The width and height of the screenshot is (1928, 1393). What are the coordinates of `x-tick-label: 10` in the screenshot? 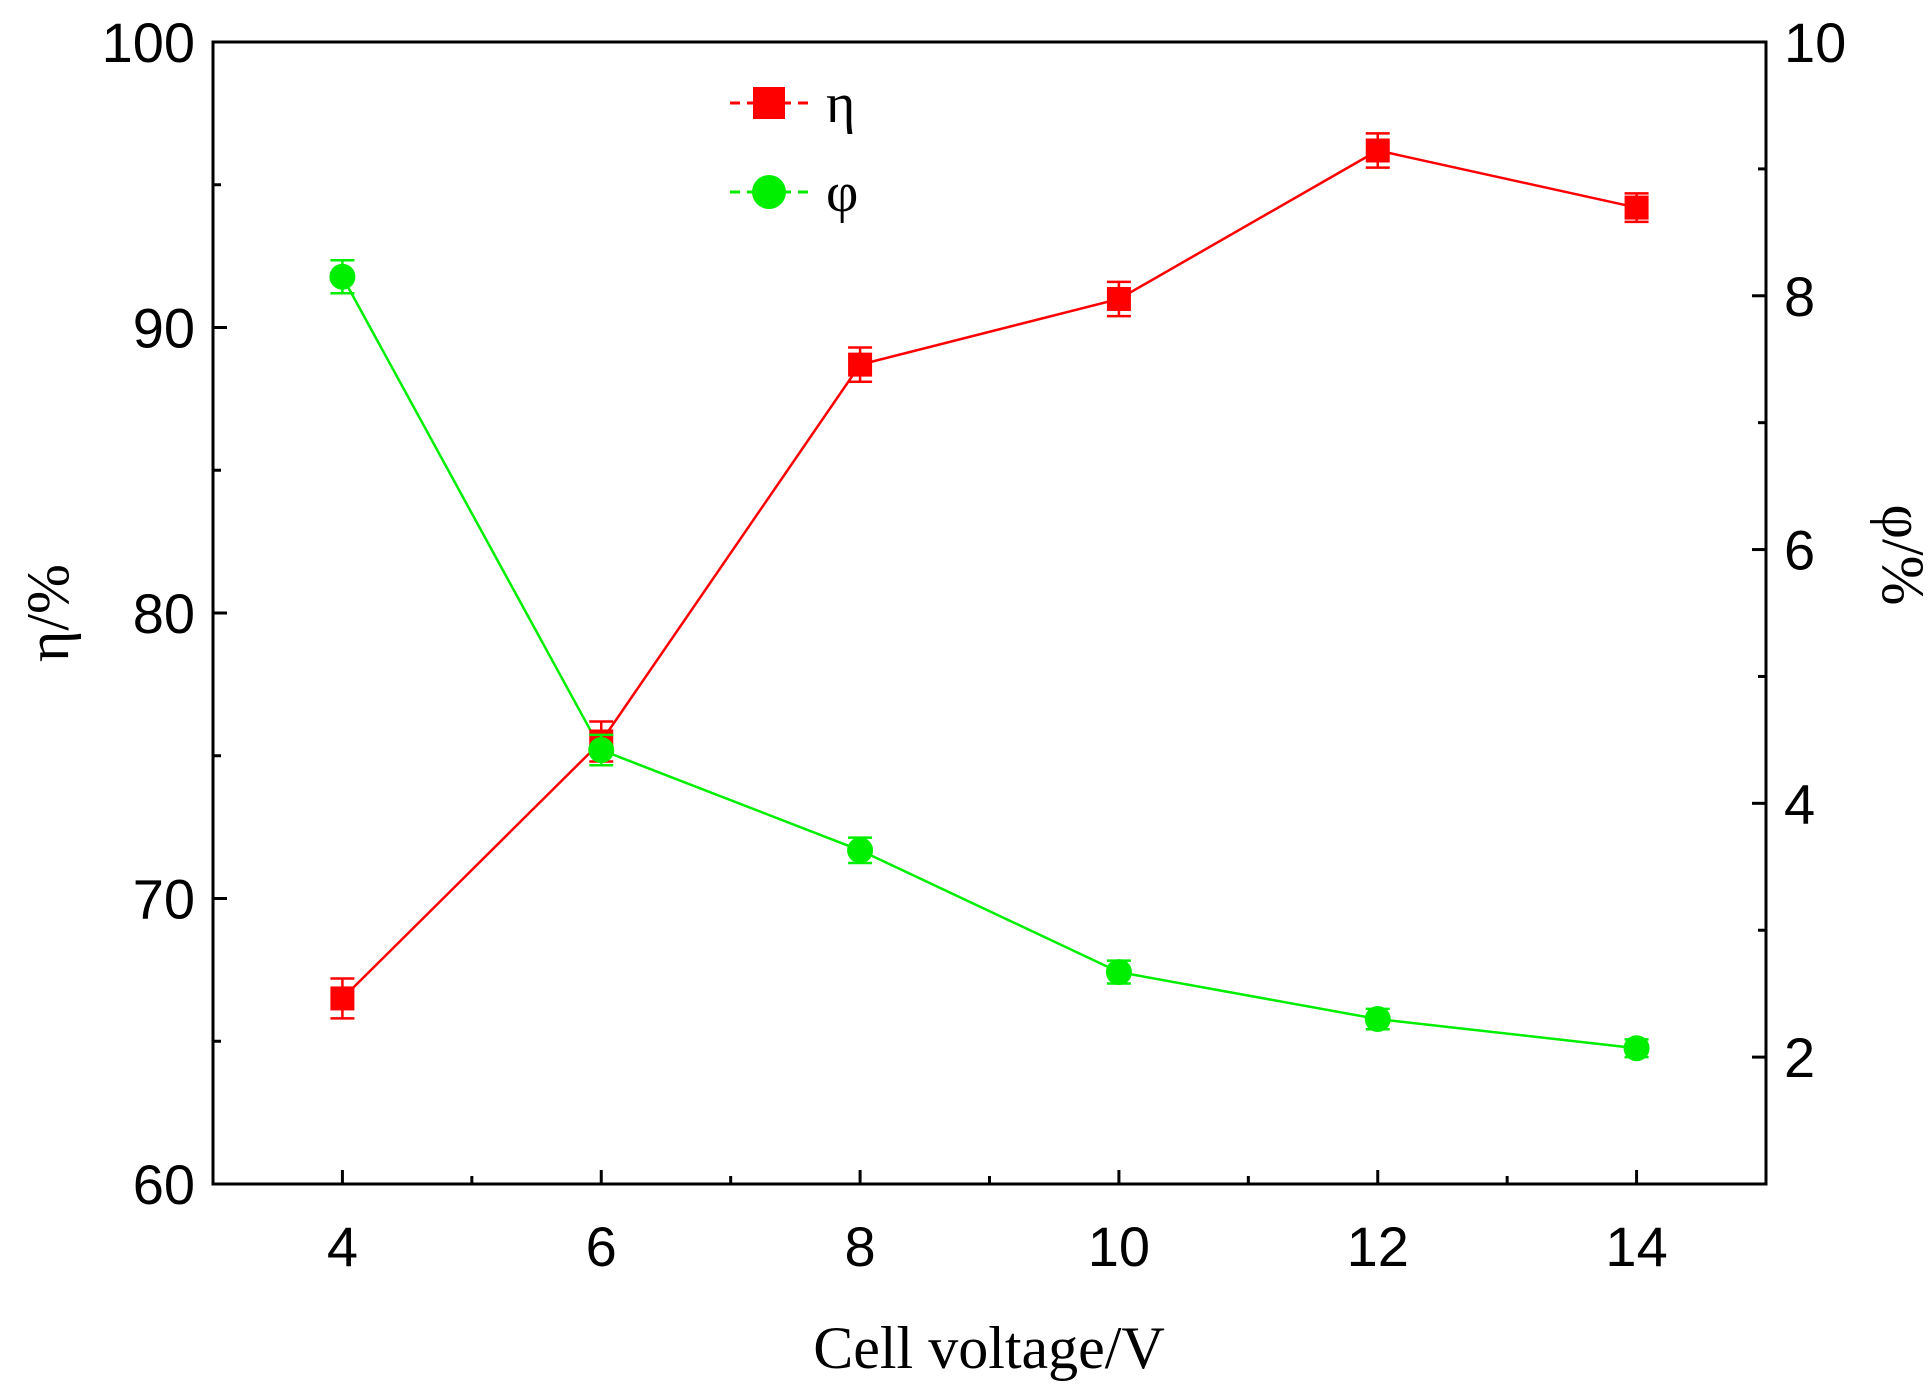 It's located at (1119, 1246).